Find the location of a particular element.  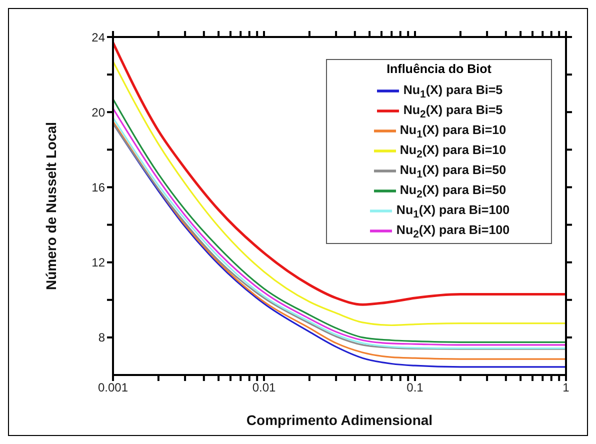

legend-title: Influência do Biot is located at coordinates (439, 69).